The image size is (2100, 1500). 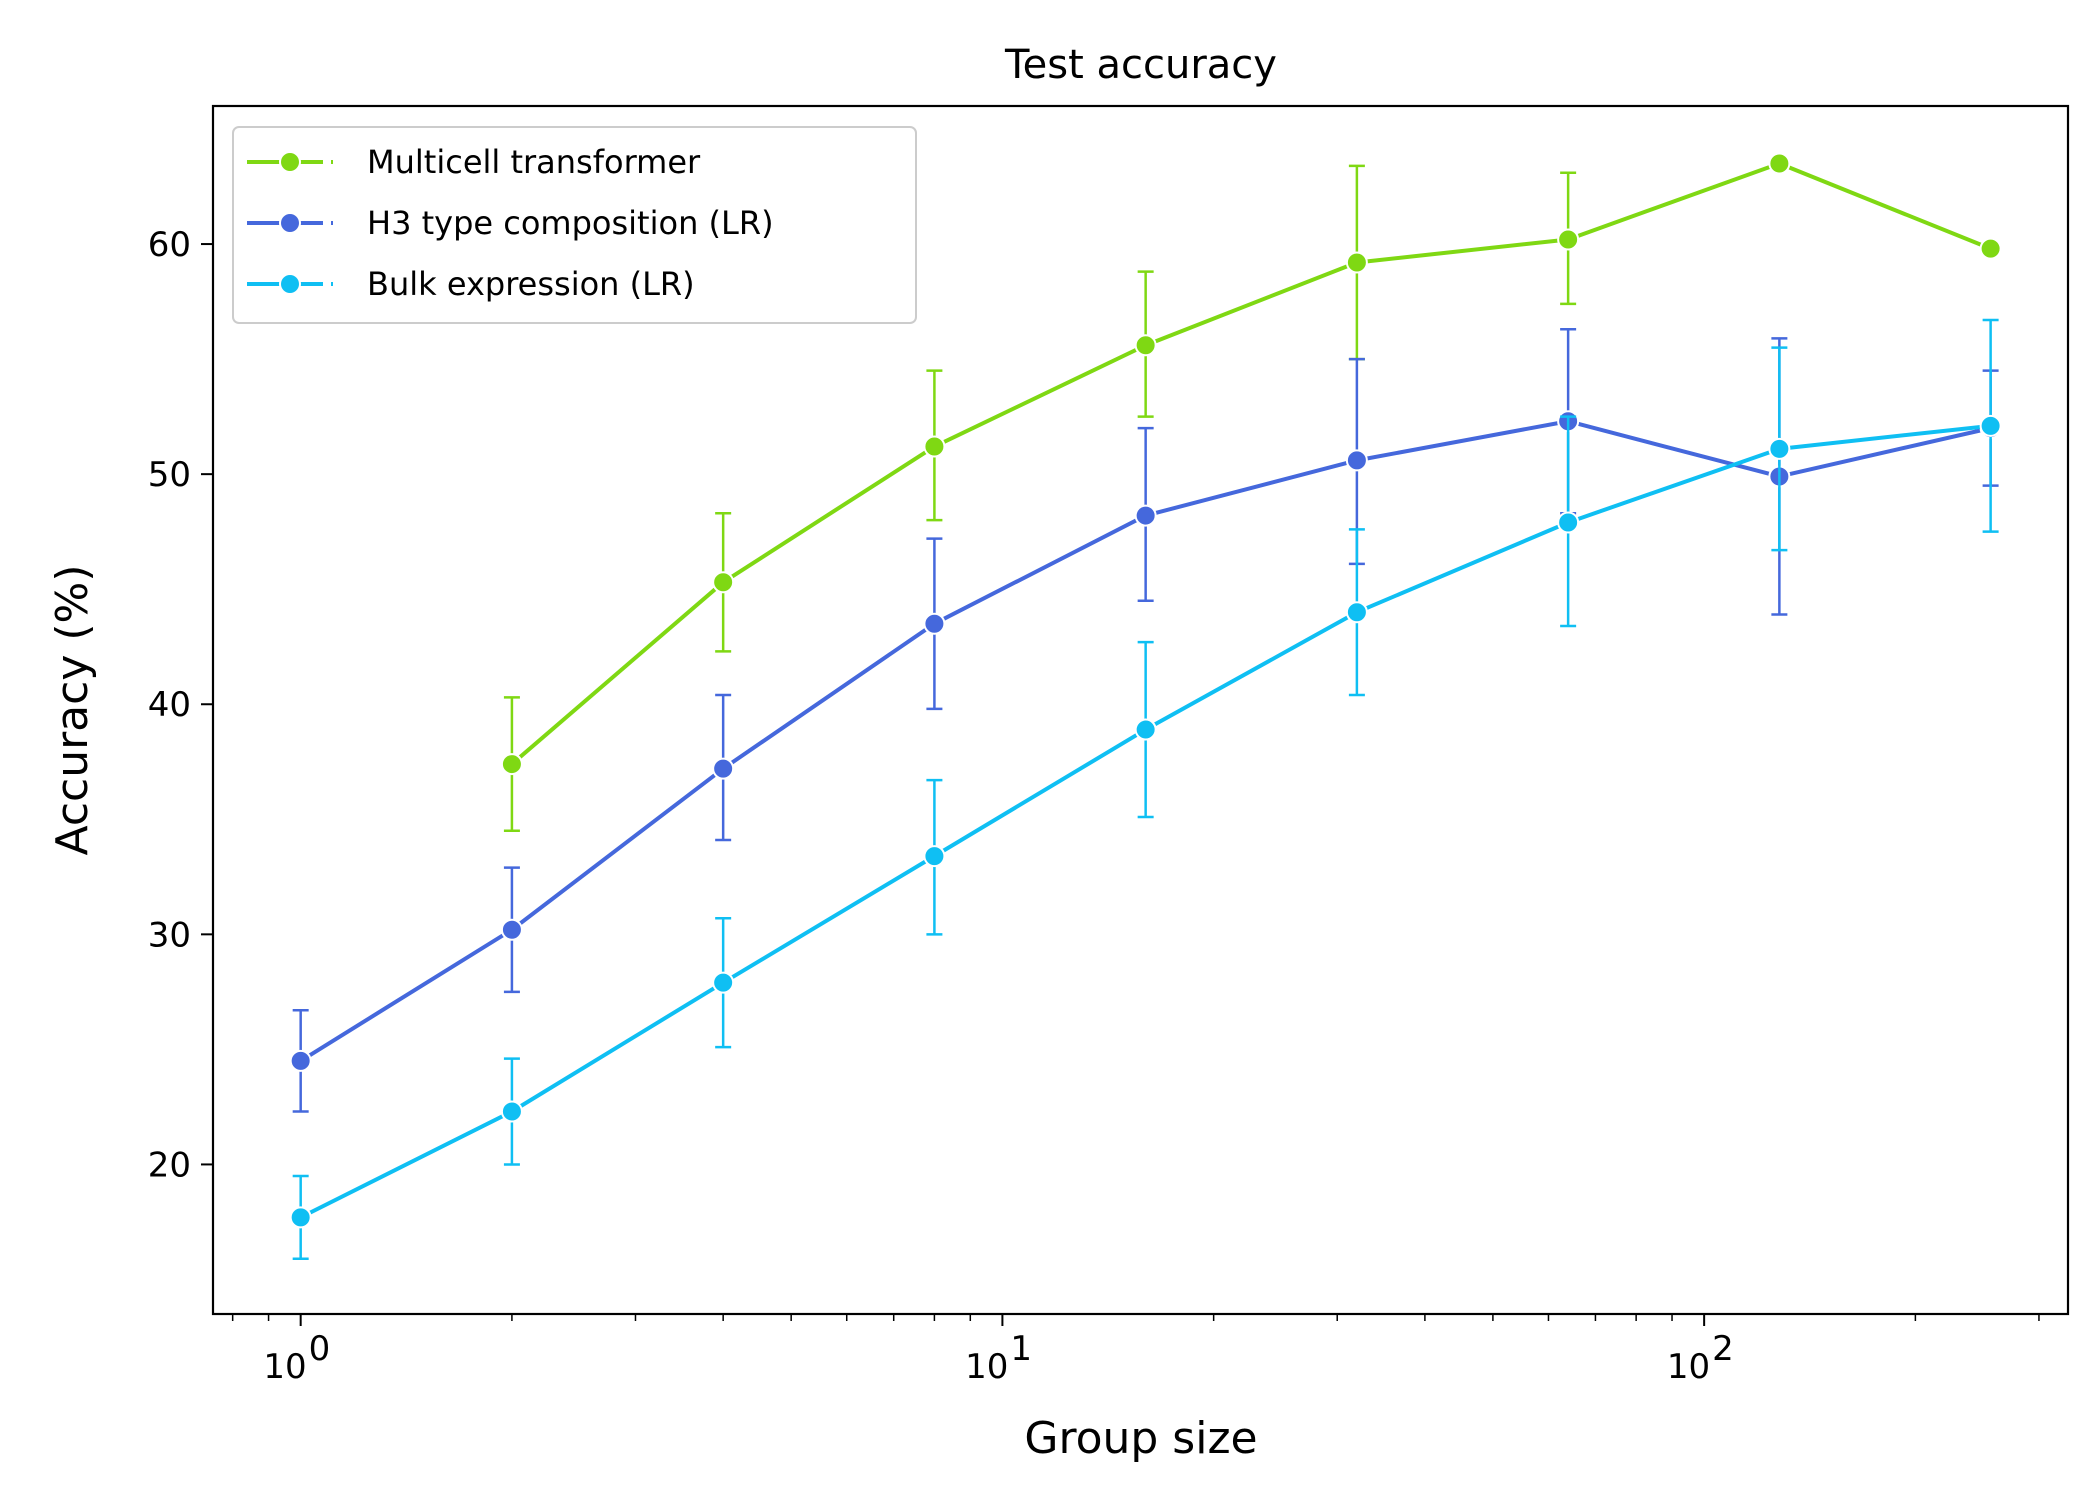 I want to click on y-tick-label: 50, so click(x=169, y=475).